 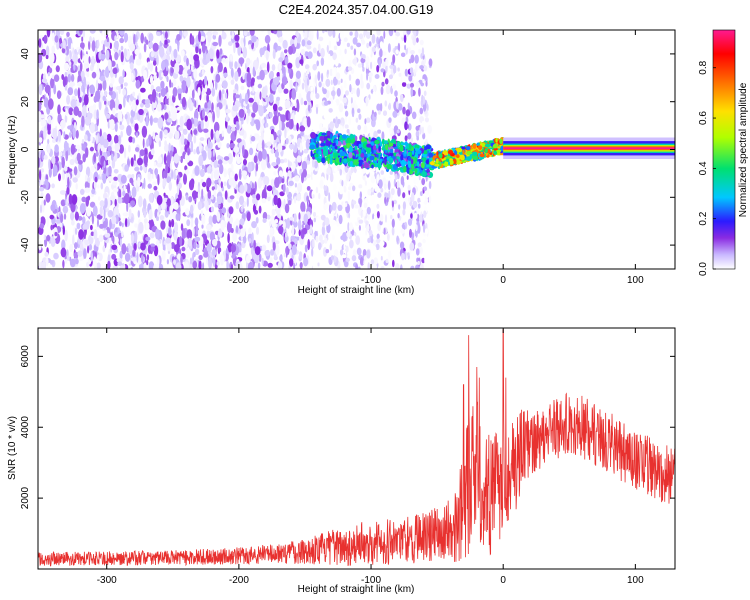 What do you see at coordinates (743, 149) in the screenshot?
I see `colorbar-label: Normalized spectral amplitude` at bounding box center [743, 149].